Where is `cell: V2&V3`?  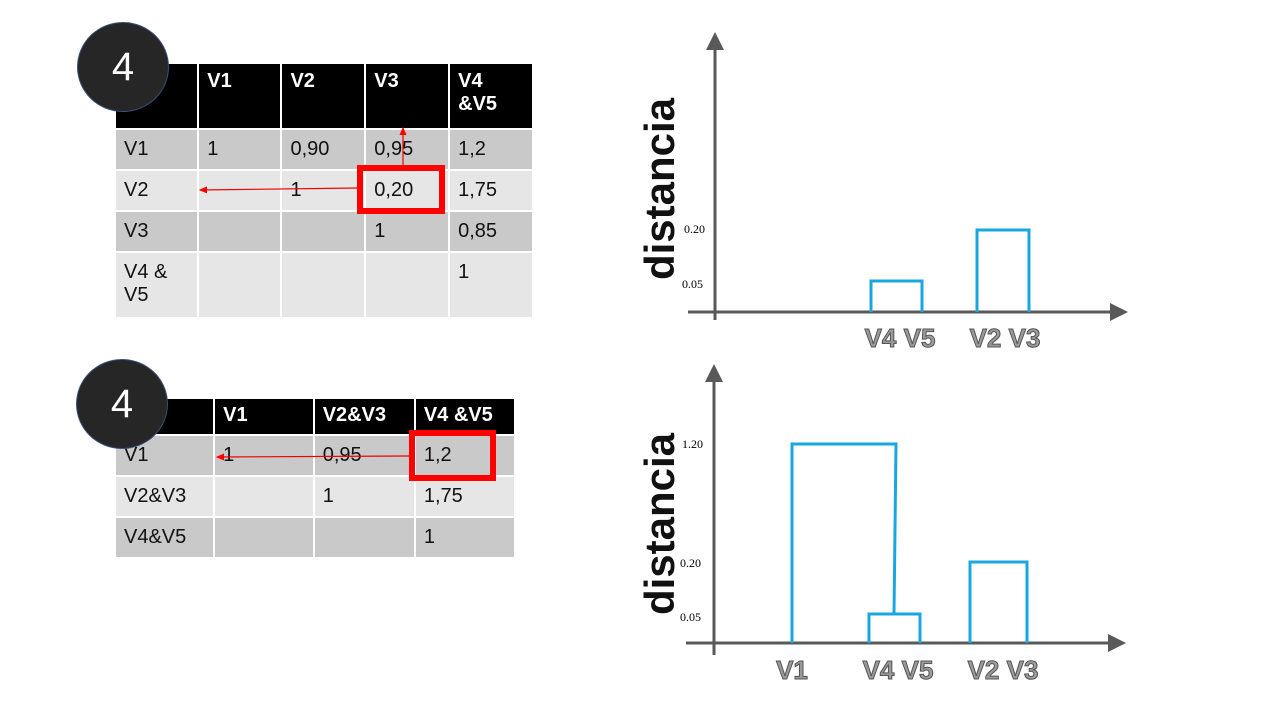
cell: V2&V3 is located at coordinates (165, 496).